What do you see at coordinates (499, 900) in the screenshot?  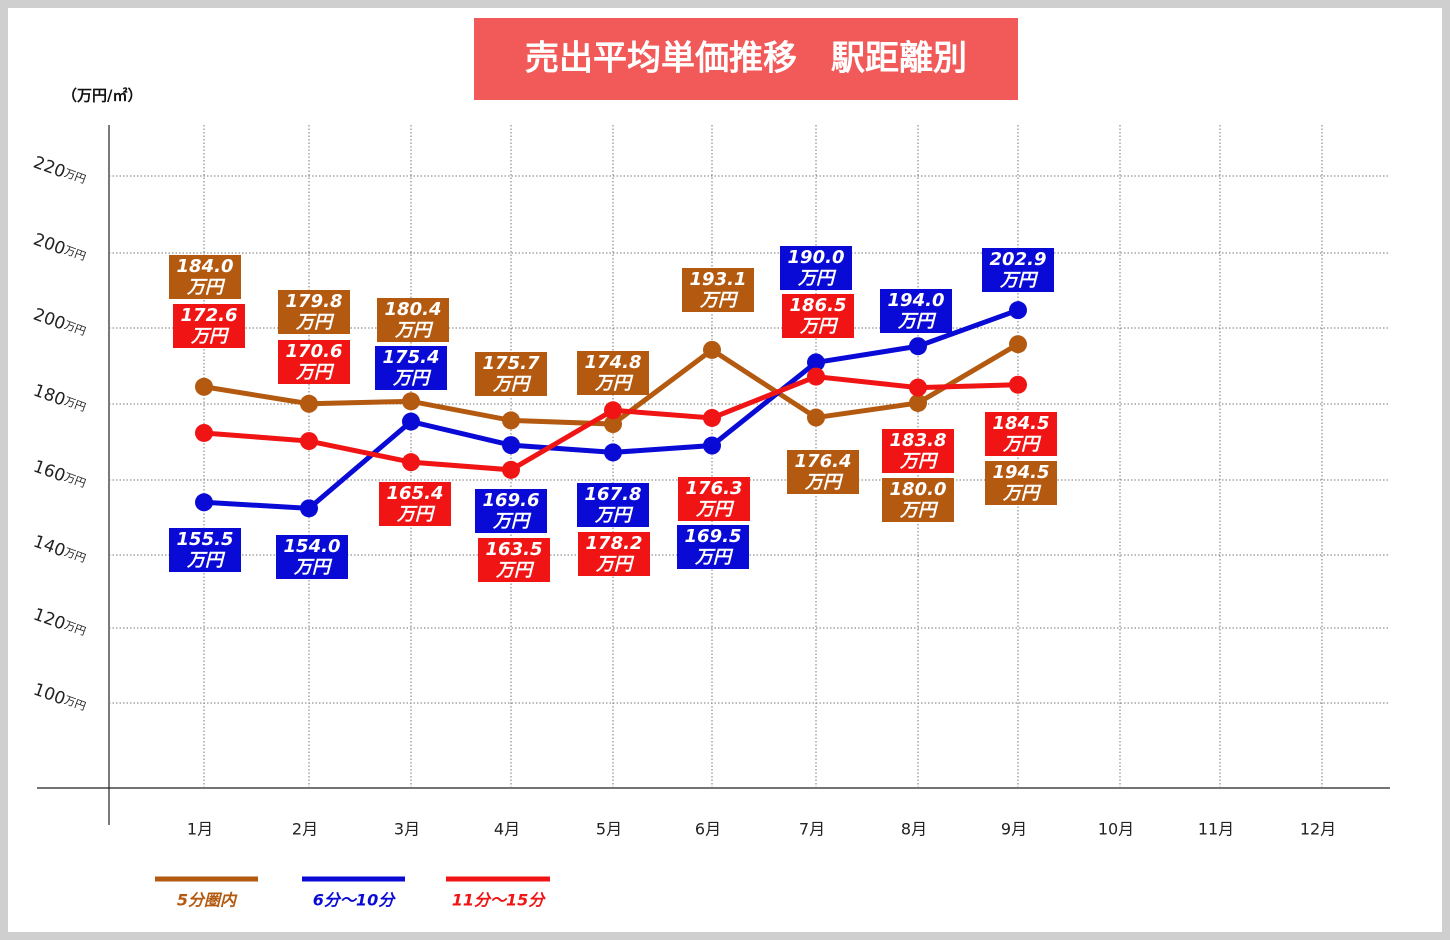 I see `legend-label: 11分～15分` at bounding box center [499, 900].